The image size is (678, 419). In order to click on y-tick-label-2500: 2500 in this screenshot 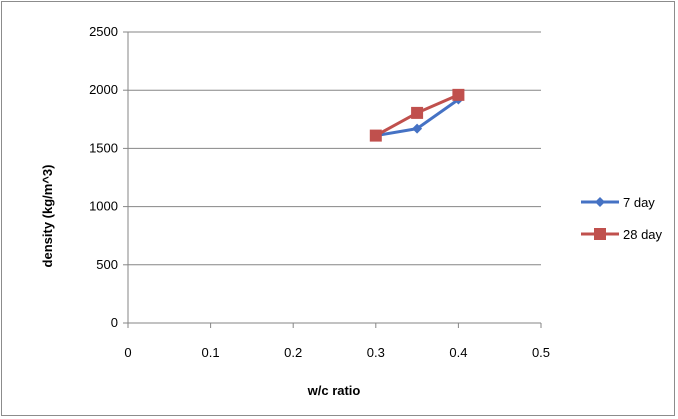, I will do `click(103, 31)`.